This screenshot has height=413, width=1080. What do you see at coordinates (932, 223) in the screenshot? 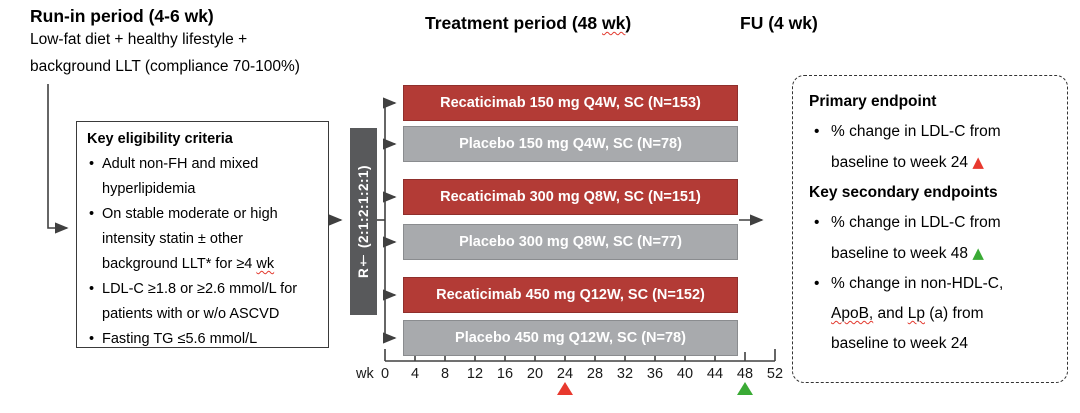
I see `secondary-endpoint-item1: % change in LDL-C from` at bounding box center [932, 223].